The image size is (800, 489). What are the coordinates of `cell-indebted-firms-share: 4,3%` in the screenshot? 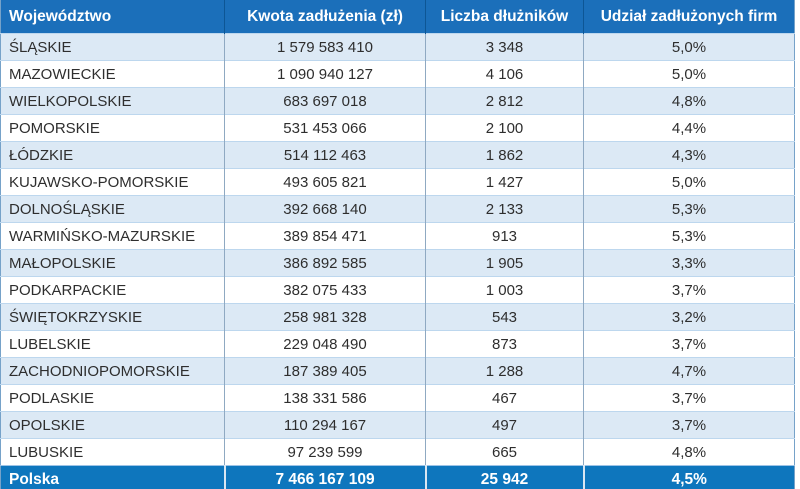 It's located at (689, 155).